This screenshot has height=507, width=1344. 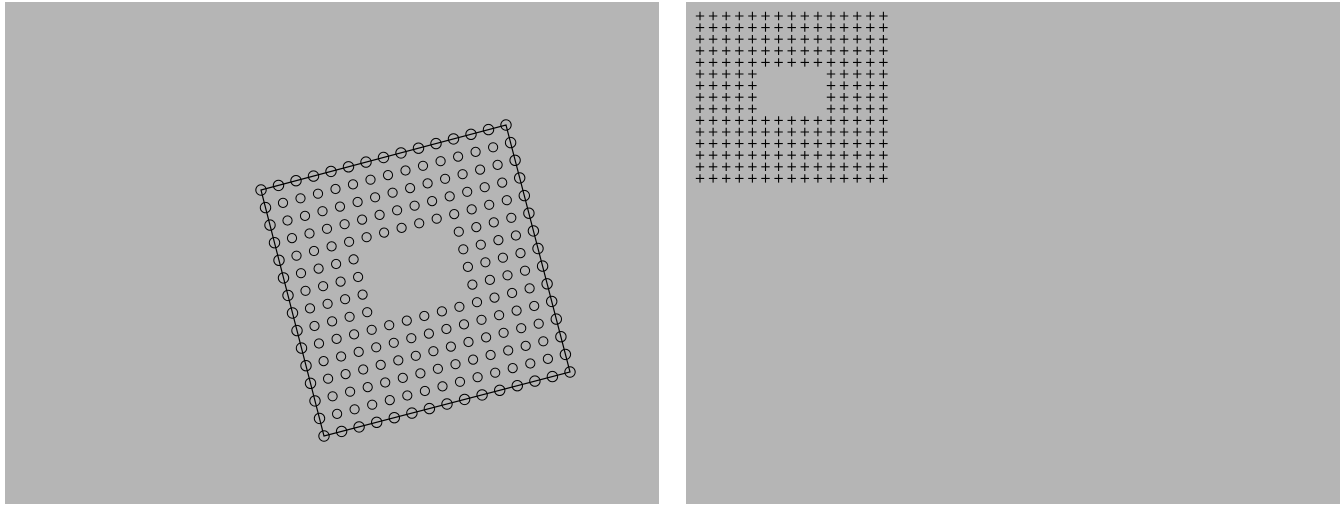 I want to click on right-canvas, so click(x=791, y=97).